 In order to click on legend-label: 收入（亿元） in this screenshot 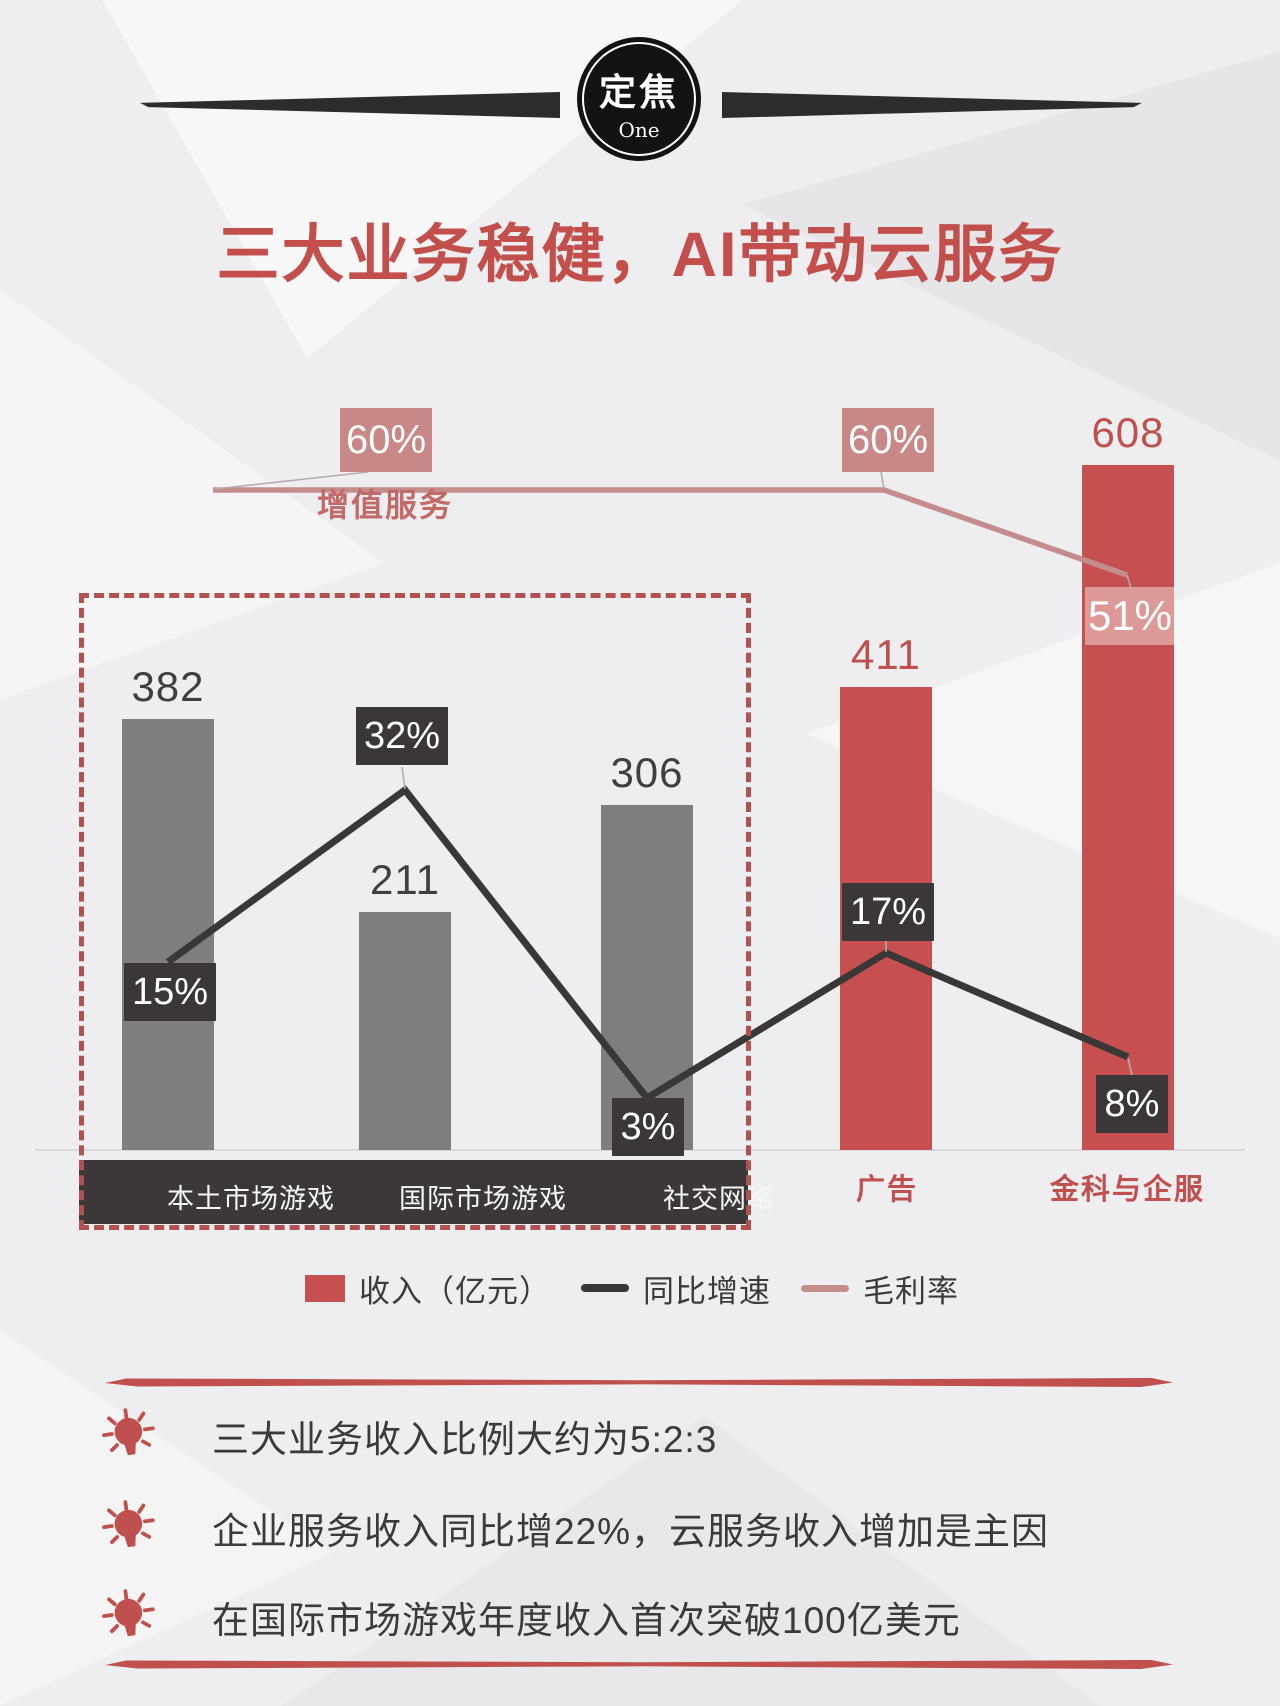, I will do `click(455, 1291)`.